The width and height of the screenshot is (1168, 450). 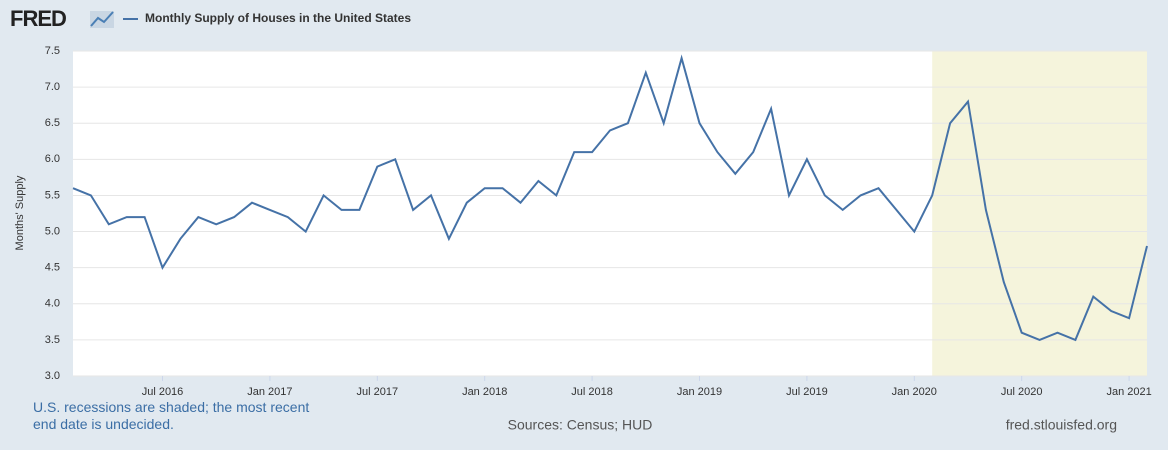 What do you see at coordinates (52, 123) in the screenshot?
I see `y-tick-label: 6.5` at bounding box center [52, 123].